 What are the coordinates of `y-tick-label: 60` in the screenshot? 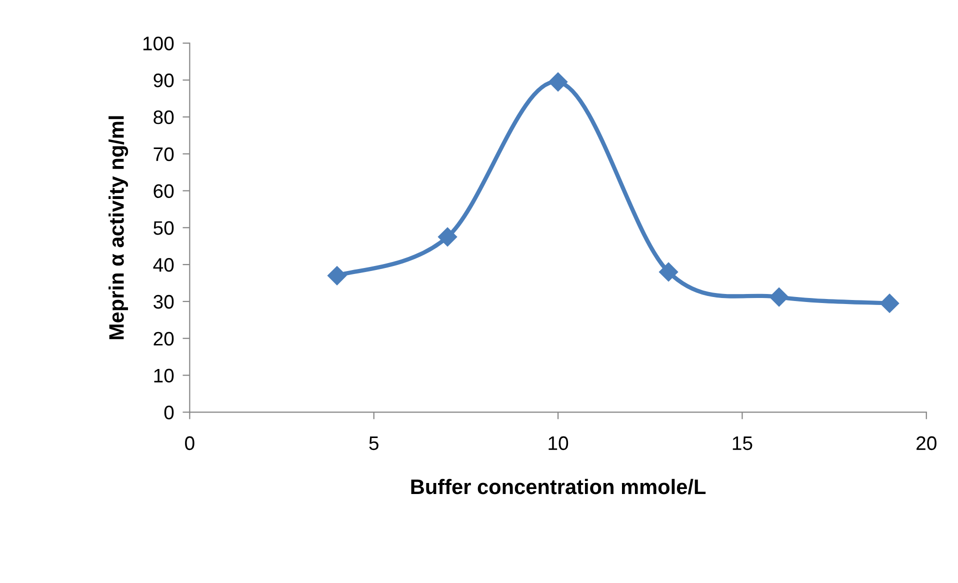 It's located at (164, 191).